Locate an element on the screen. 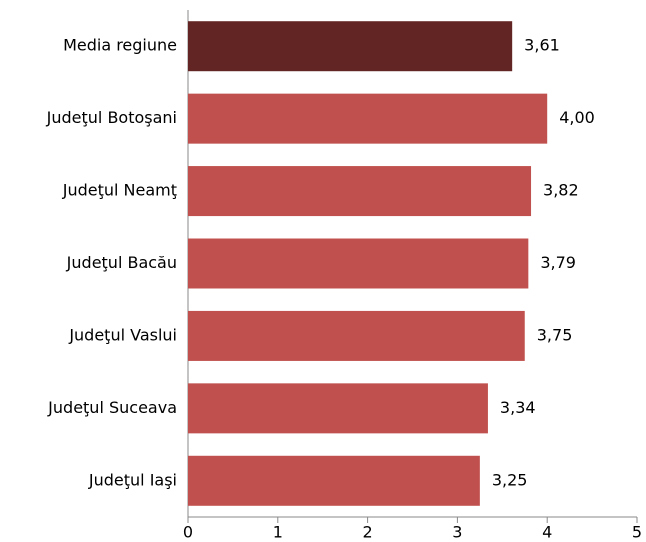 This screenshot has width=646, height=542. x-tick-label: 5 is located at coordinates (637, 532).